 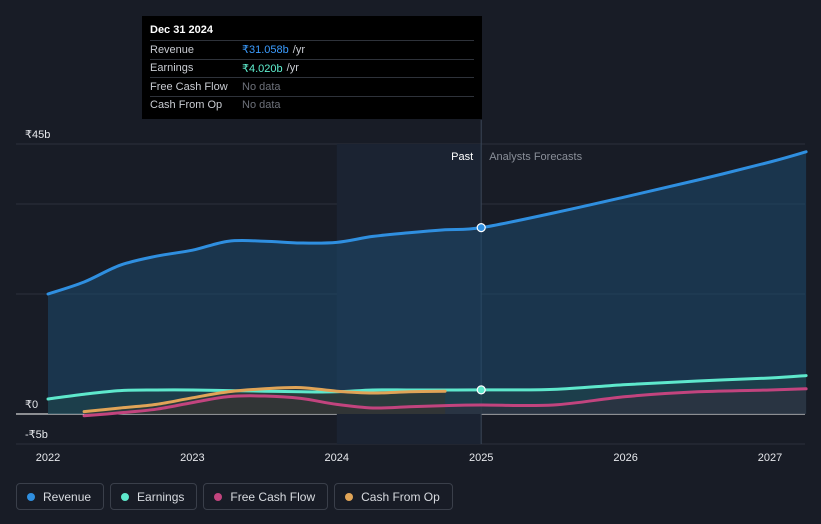 I want to click on free-cash-flow-line, so click(x=445, y=402).